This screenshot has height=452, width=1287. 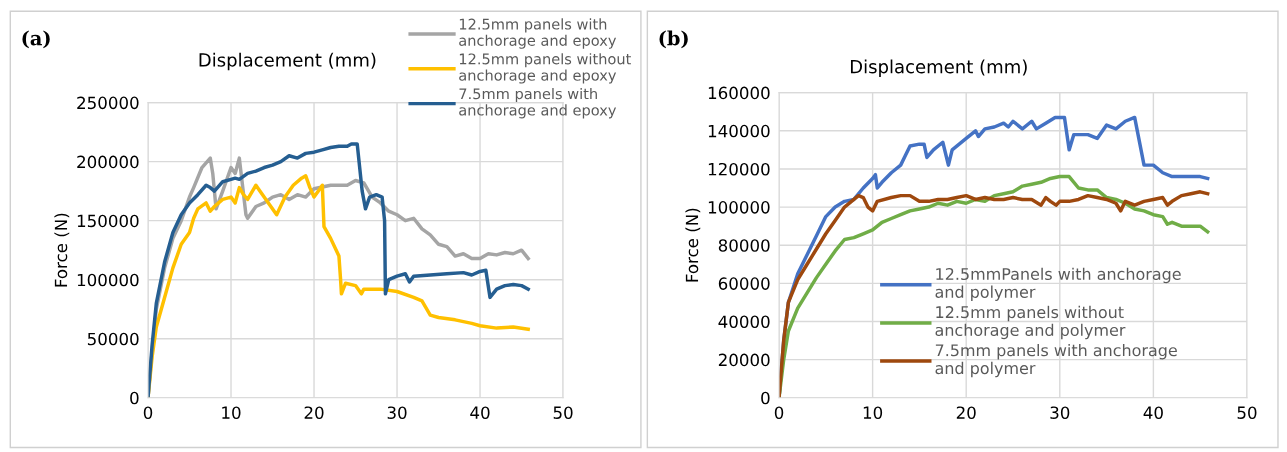 What do you see at coordinates (545, 68) in the screenshot?
I see `legend-label: 12.5mm panels without anchorage and epoxy` at bounding box center [545, 68].